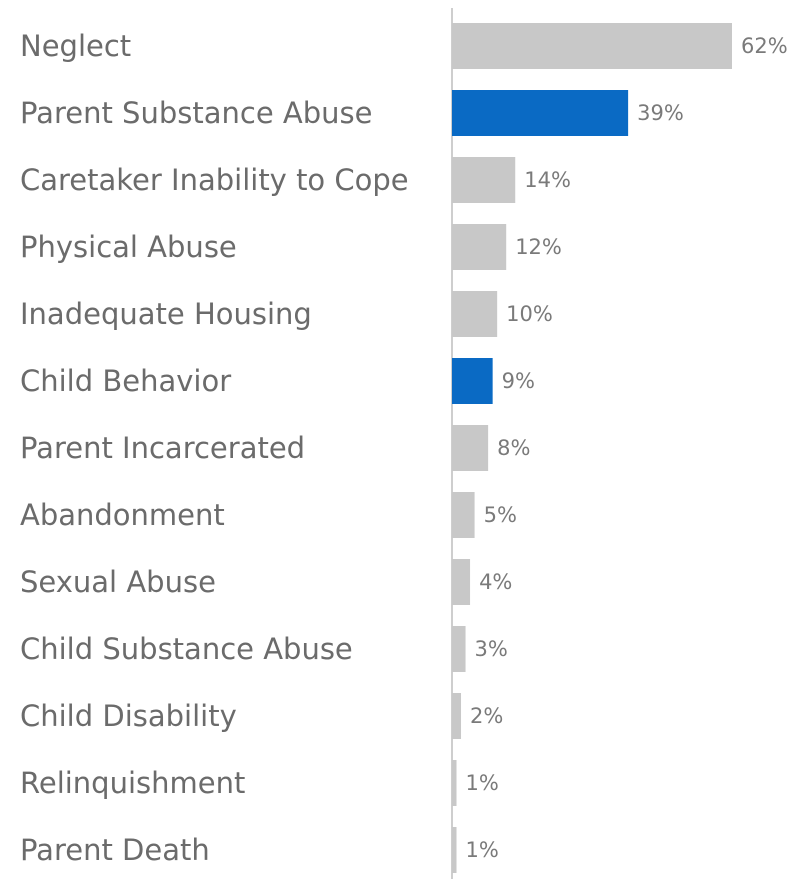  I want to click on value-label: 8%, so click(513, 448).